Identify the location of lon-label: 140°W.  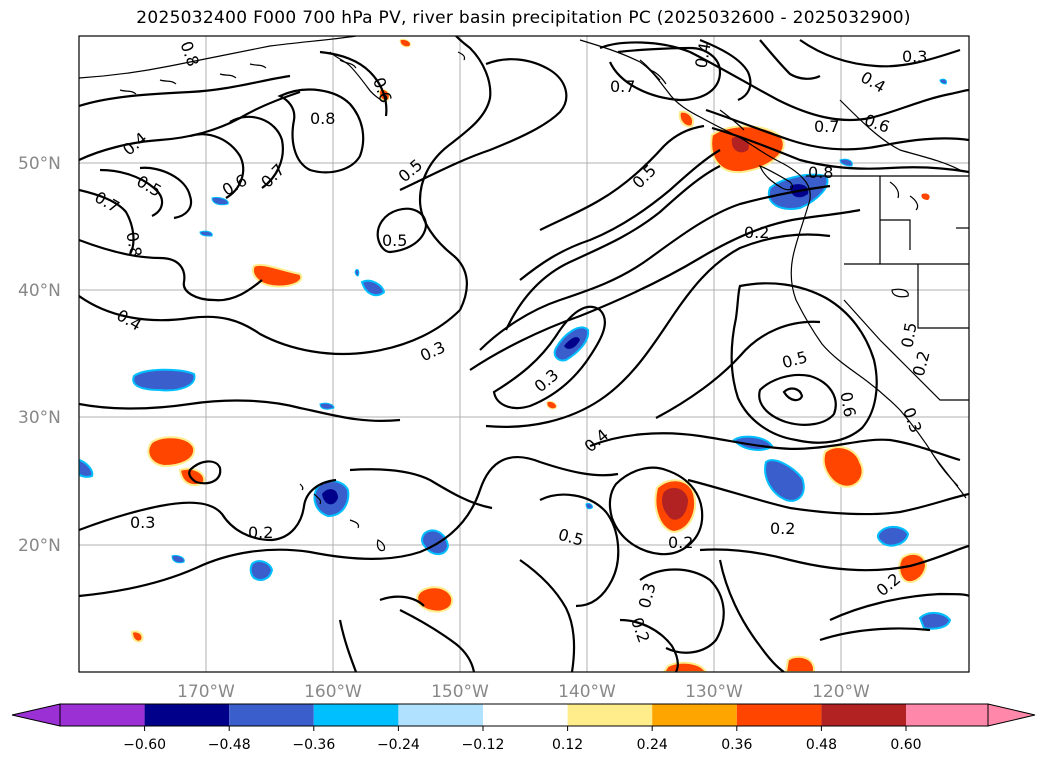
(587, 692).